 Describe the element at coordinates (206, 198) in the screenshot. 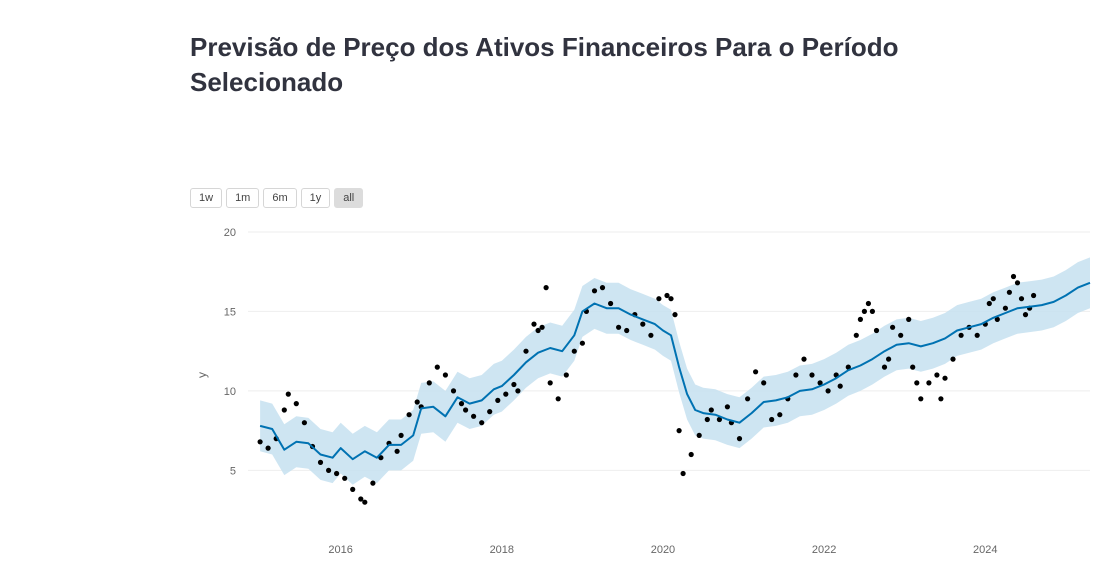

I see `range-button-1w: 1w` at that location.